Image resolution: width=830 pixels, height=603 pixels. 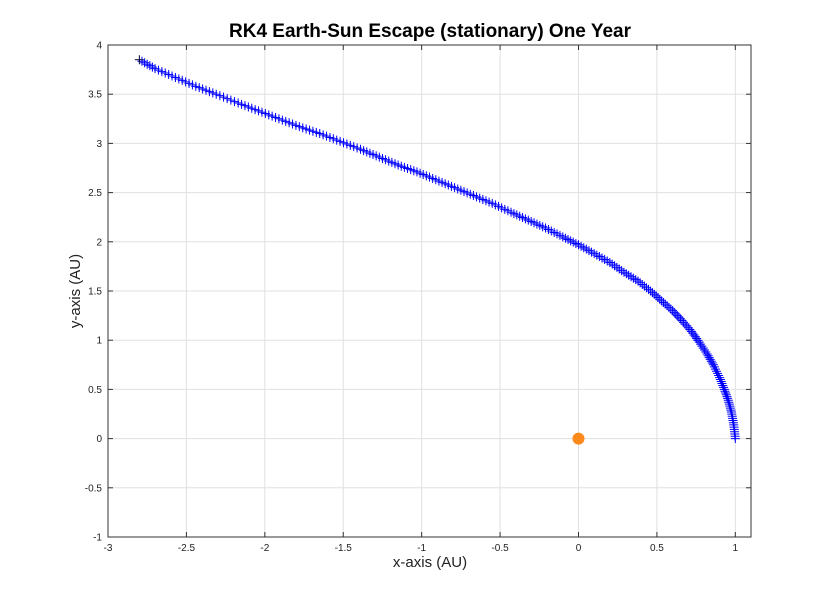 I want to click on sun-point, so click(x=578, y=438).